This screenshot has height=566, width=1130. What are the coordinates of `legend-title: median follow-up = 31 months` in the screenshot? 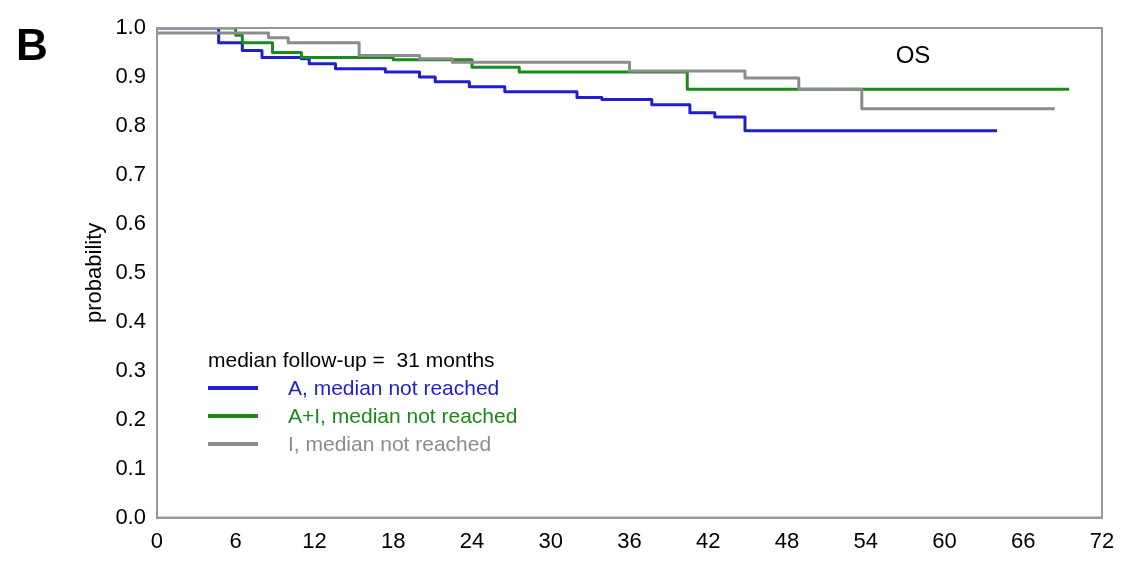 It's located at (352, 360).